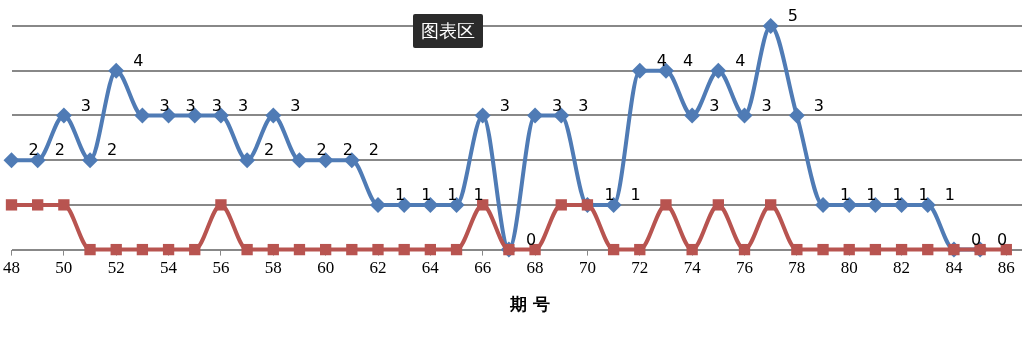  Describe the element at coordinates (221, 268) in the screenshot. I see `x-tick-label: 56` at that location.